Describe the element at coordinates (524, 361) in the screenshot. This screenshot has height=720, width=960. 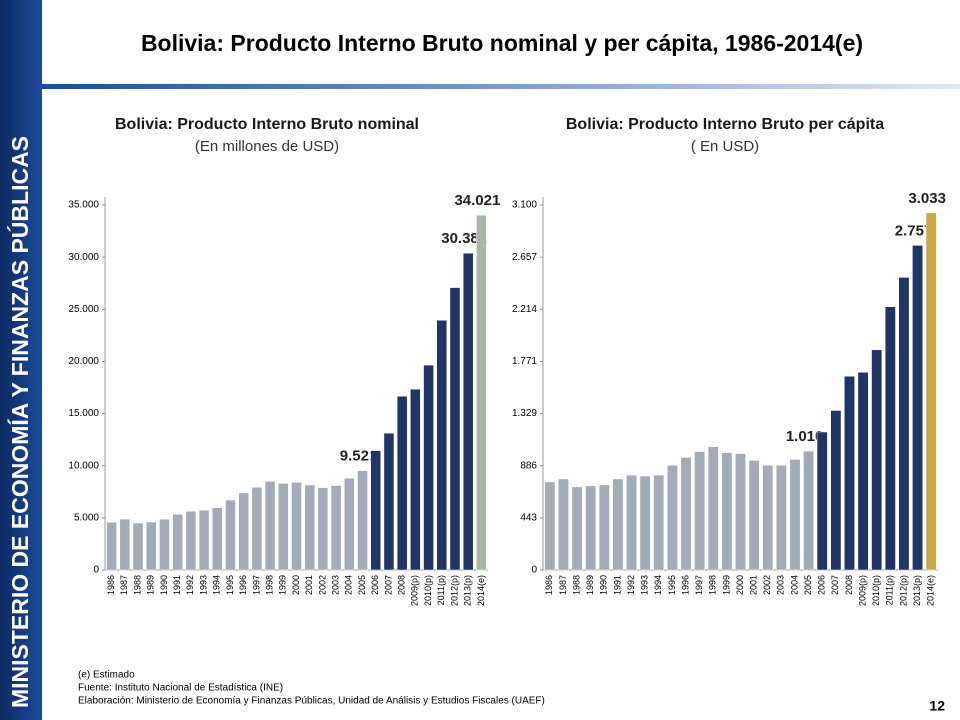
I see `y-tick-label: 1.771` at that location.